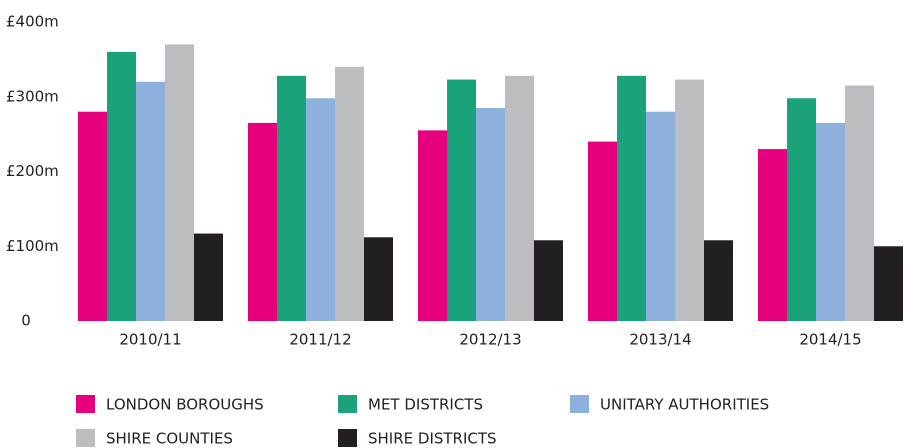  What do you see at coordinates (432, 439) in the screenshot?
I see `legend-label: SHIRE DISTRICTS` at bounding box center [432, 439].